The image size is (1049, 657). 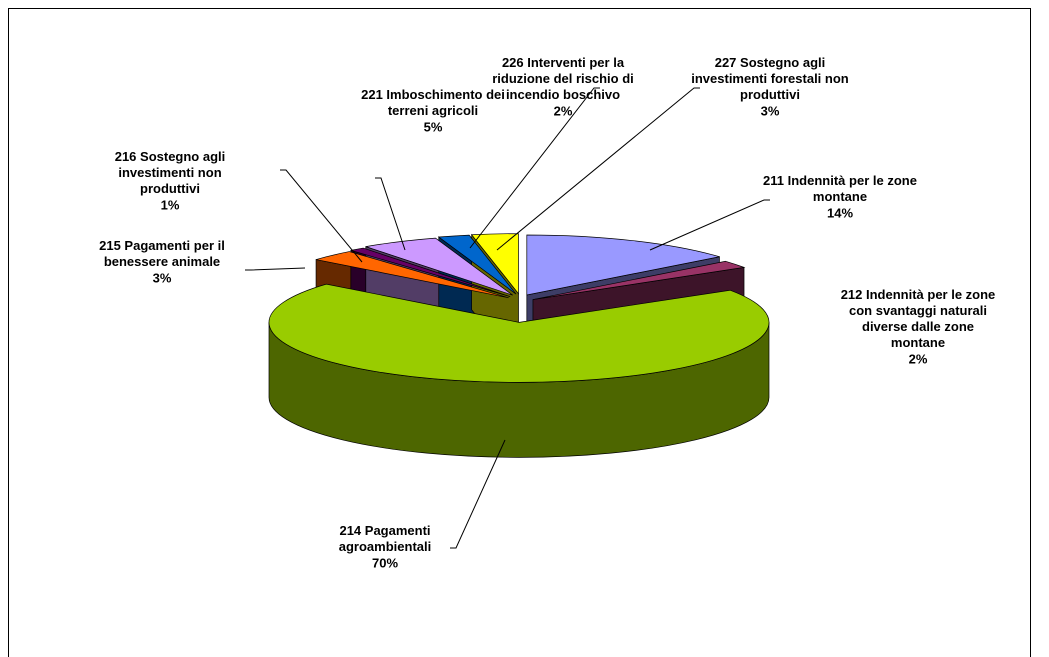 I want to click on label-line: investimenti non, so click(x=169, y=172).